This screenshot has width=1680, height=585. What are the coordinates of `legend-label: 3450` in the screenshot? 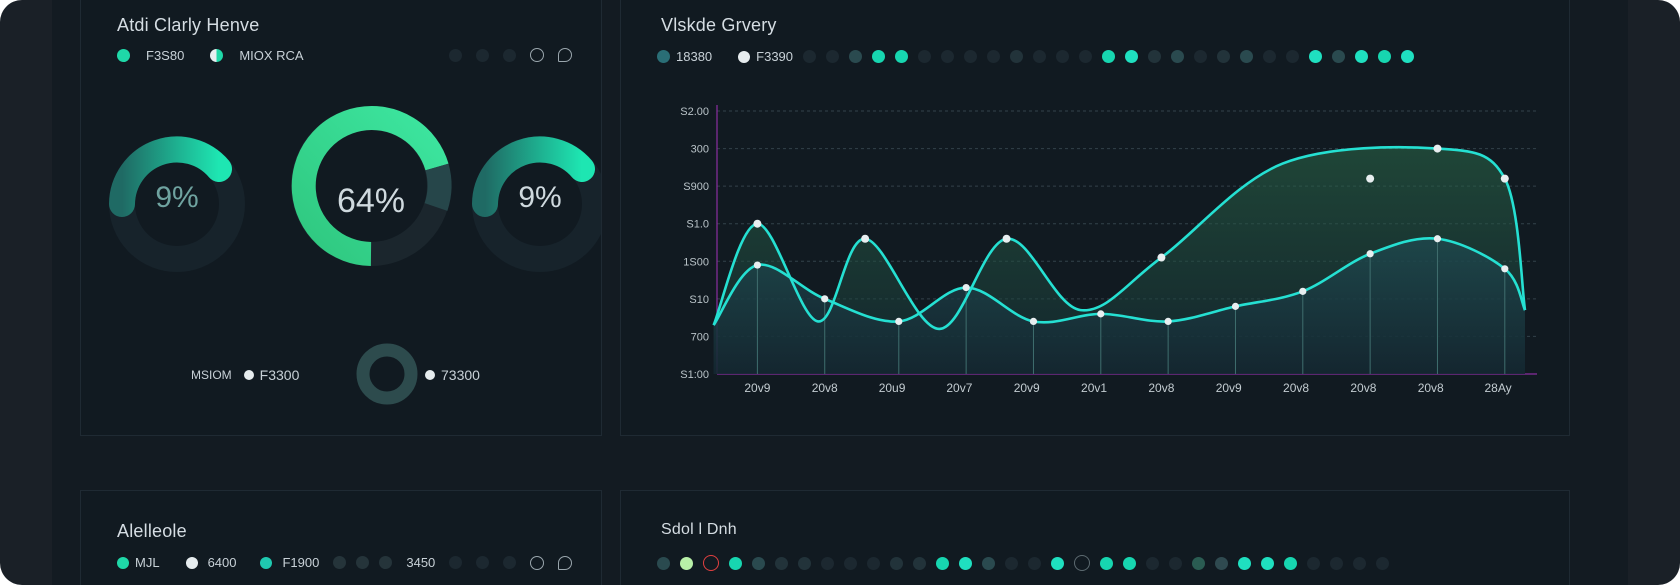 It's located at (421, 562).